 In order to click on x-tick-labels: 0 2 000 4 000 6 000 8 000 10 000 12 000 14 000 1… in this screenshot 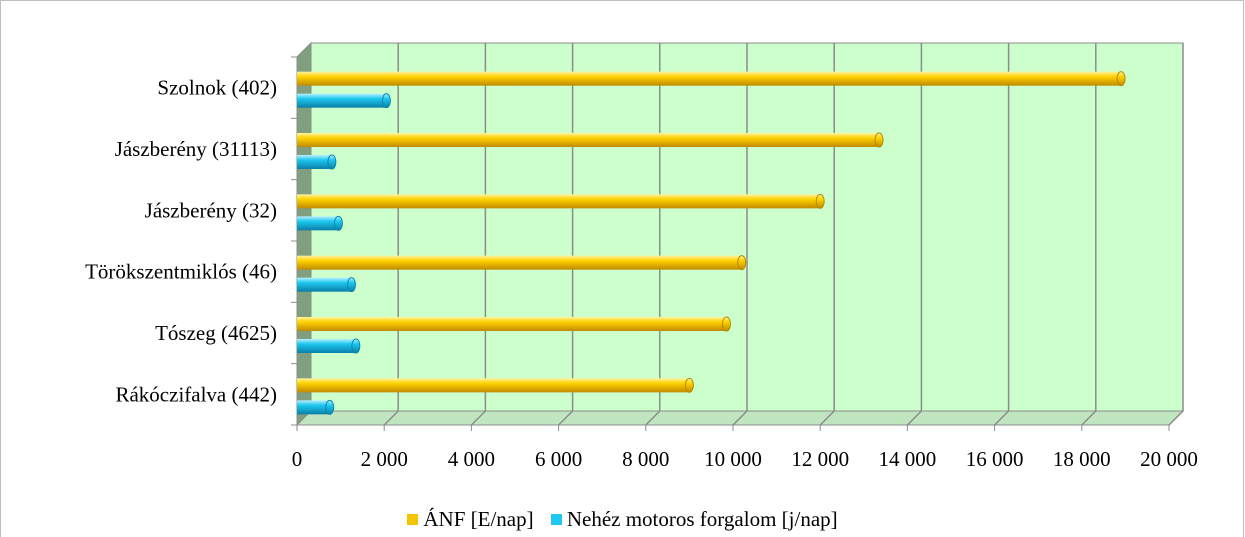, I will do `click(745, 459)`.